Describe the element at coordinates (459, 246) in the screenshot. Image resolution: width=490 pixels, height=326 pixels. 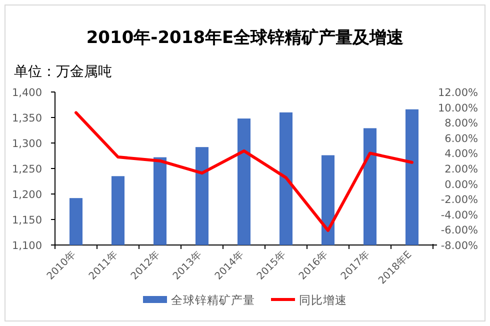
I see `y2-tick-label: -8.00%` at that location.